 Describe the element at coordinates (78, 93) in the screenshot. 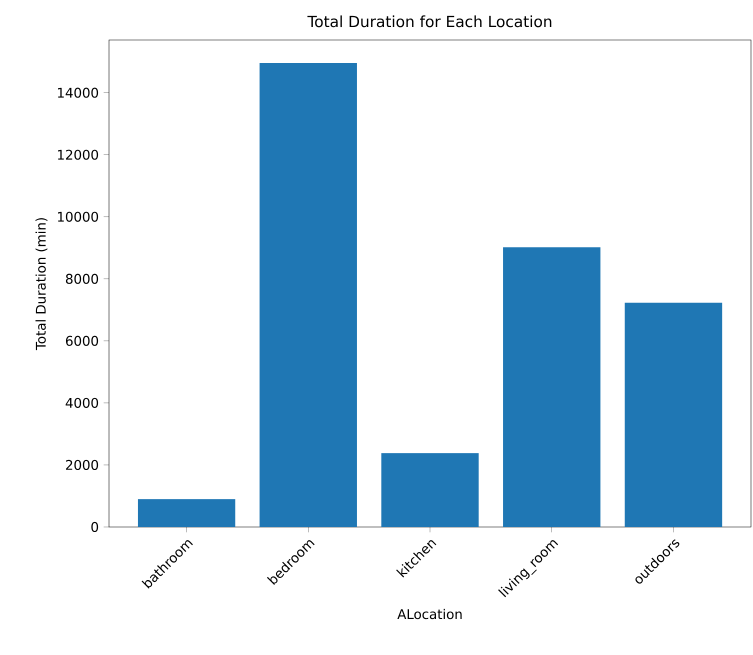

I see `y-tick-label: 14000` at that location.